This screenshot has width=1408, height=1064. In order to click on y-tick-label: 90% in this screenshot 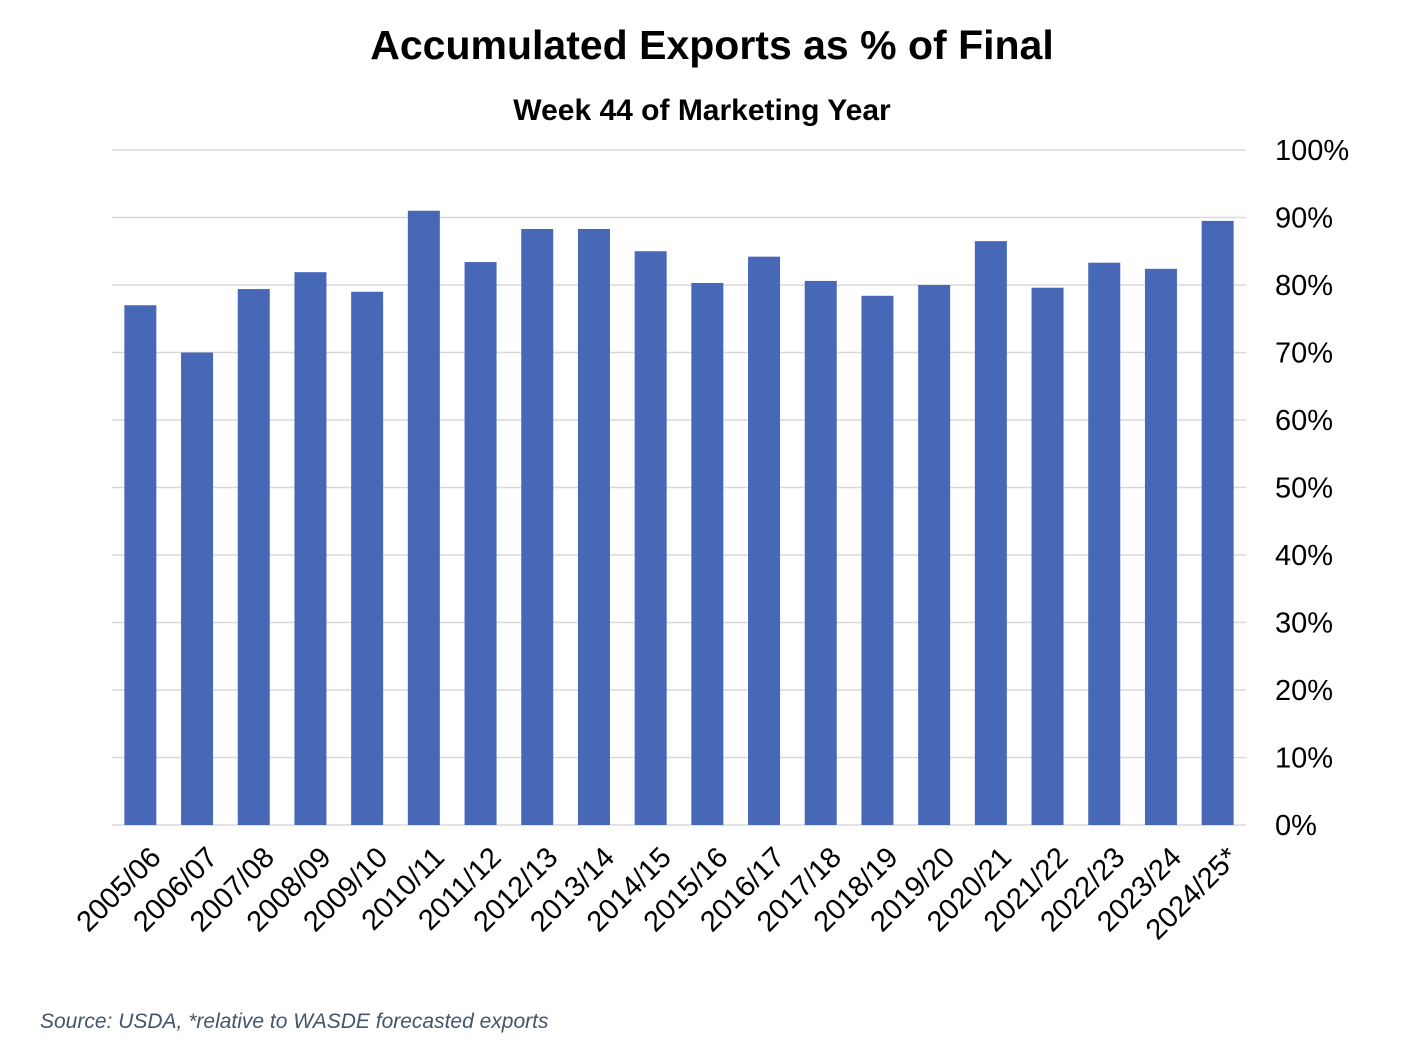, I will do `click(1304, 219)`.